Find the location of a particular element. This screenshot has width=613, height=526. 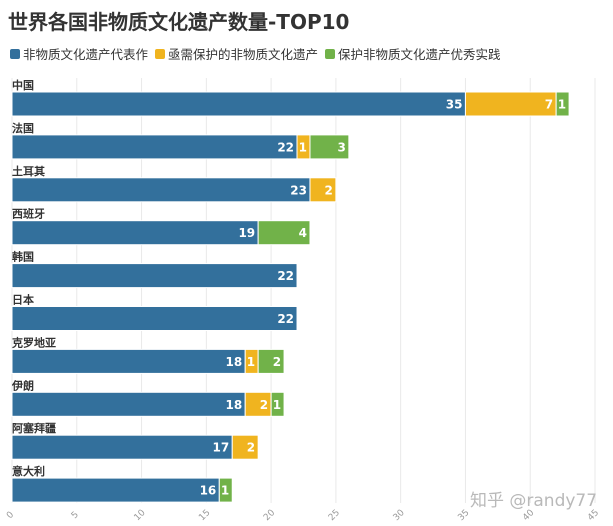

data-label: 17 is located at coordinates (221, 448).